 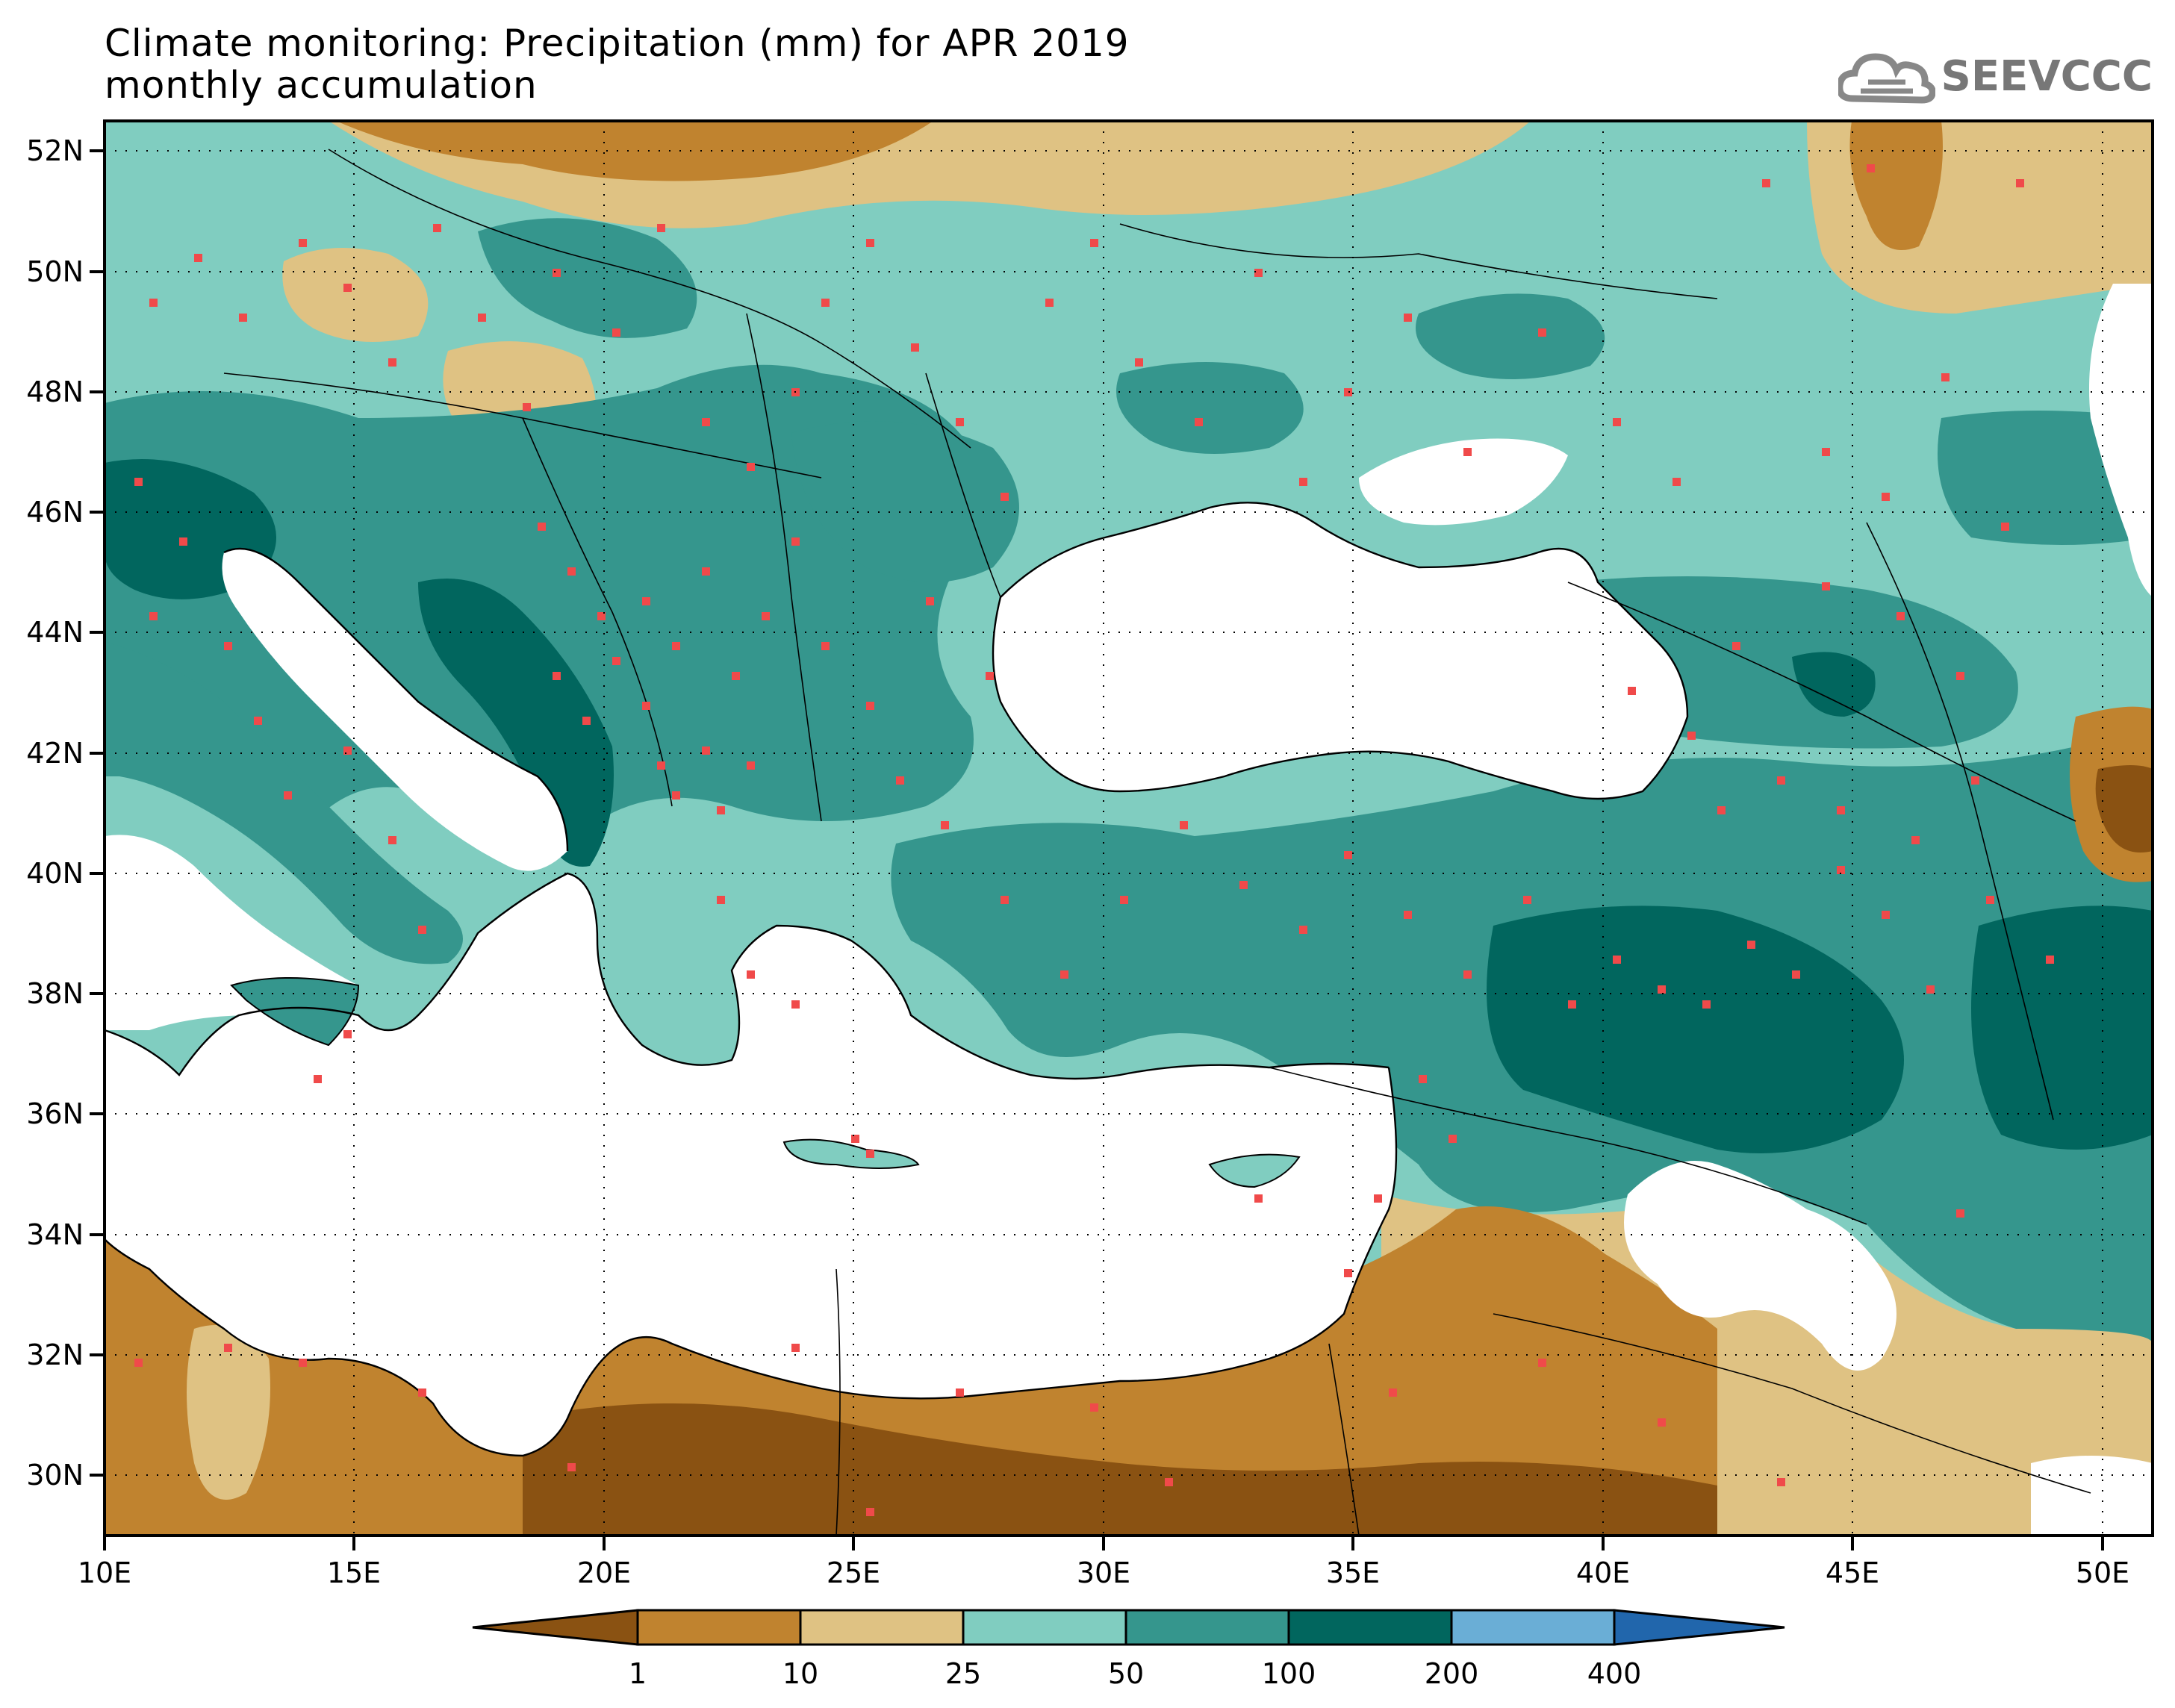 I want to click on lat-label: 46N, so click(x=55, y=512).